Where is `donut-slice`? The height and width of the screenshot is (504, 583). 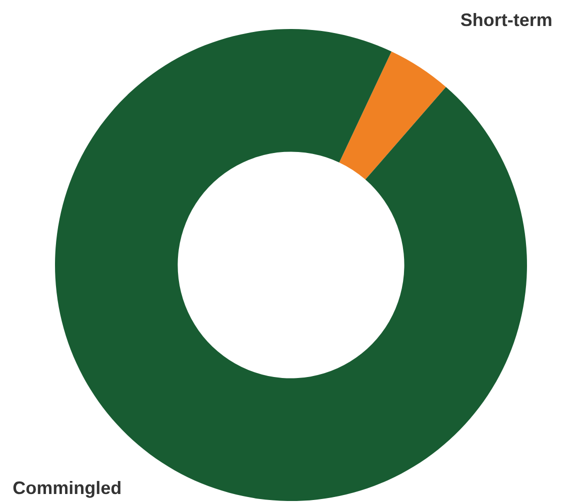
donut-slice is located at coordinates (392, 115).